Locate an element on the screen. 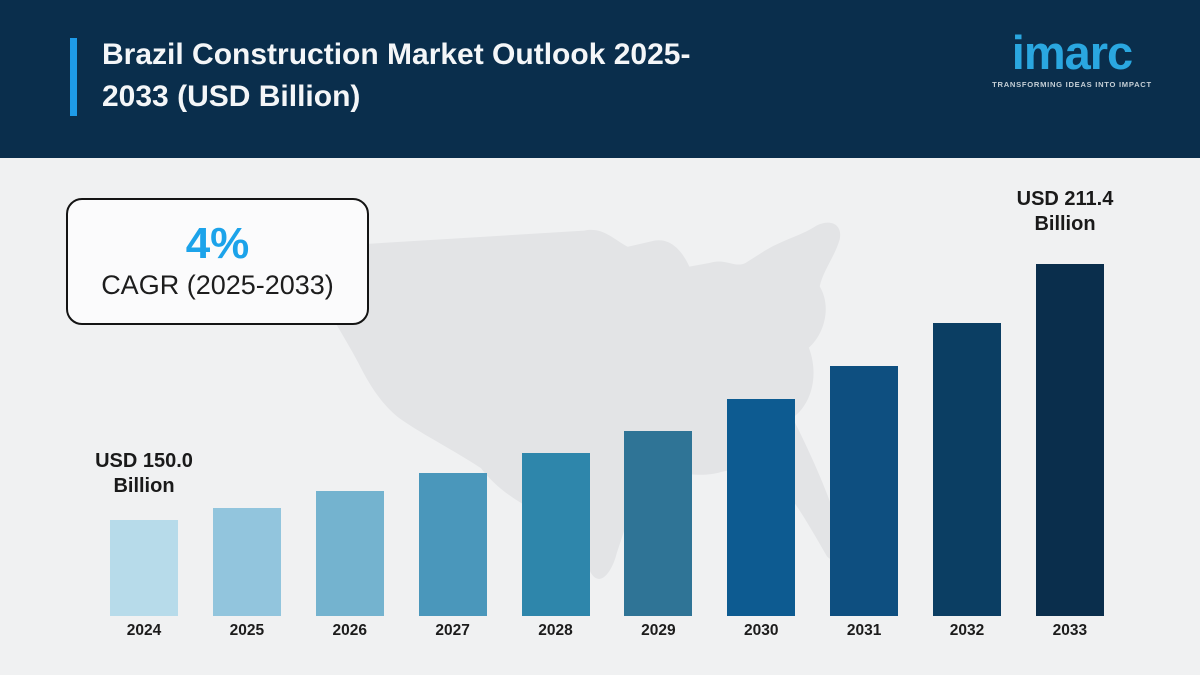 The height and width of the screenshot is (675, 1200). bar-2032 is located at coordinates (967, 469).